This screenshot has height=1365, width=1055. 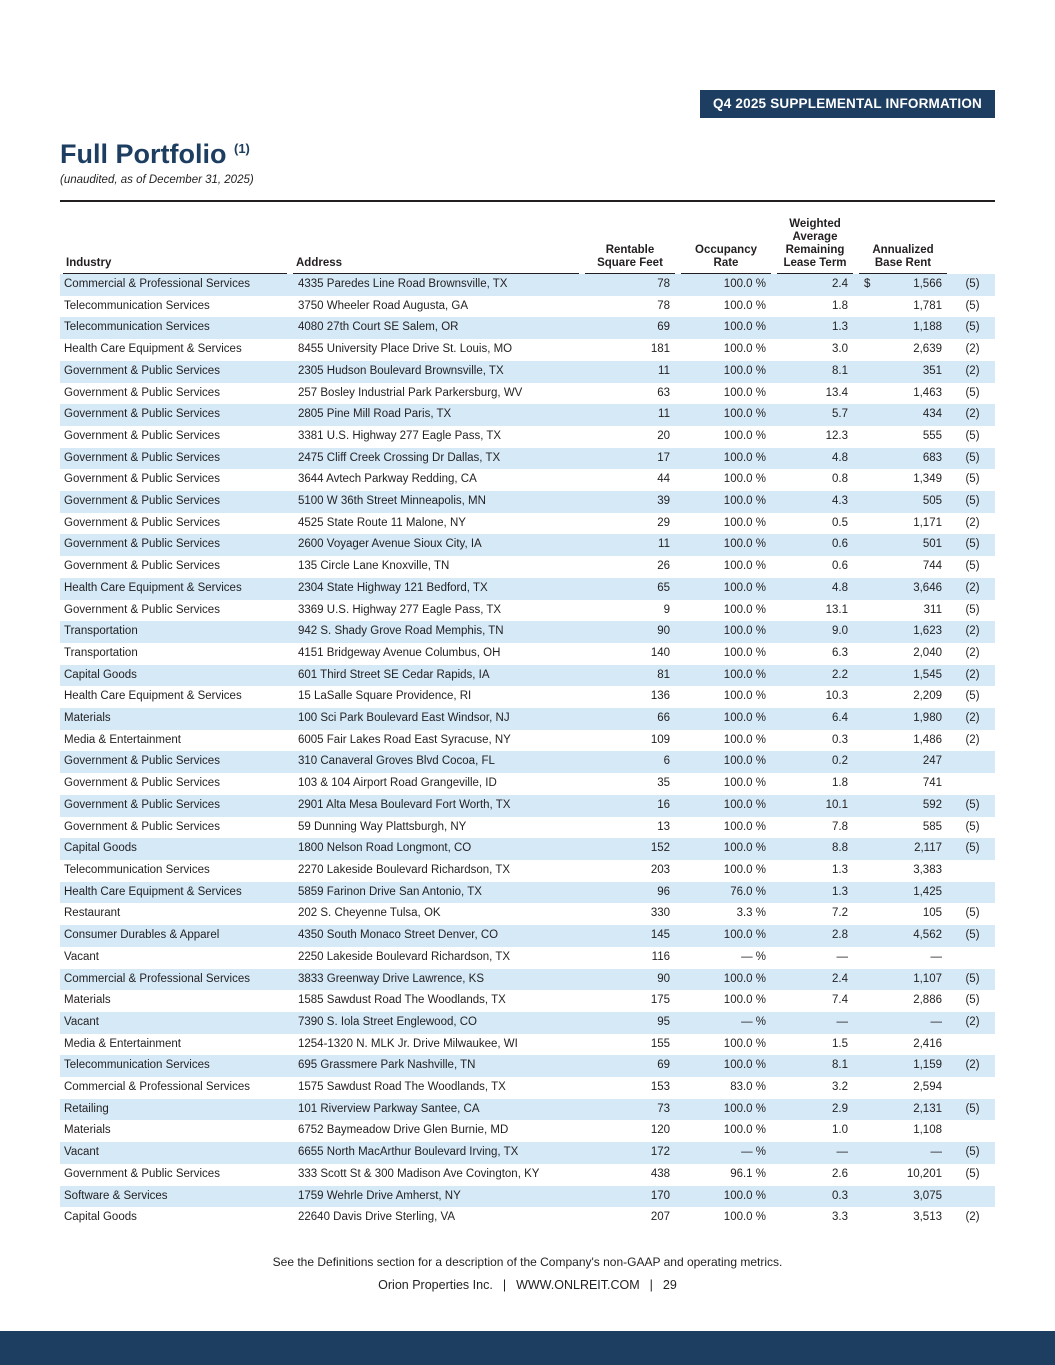 What do you see at coordinates (385, 696) in the screenshot?
I see `cell-address: 15 LaSalle Square Providence, RI` at bounding box center [385, 696].